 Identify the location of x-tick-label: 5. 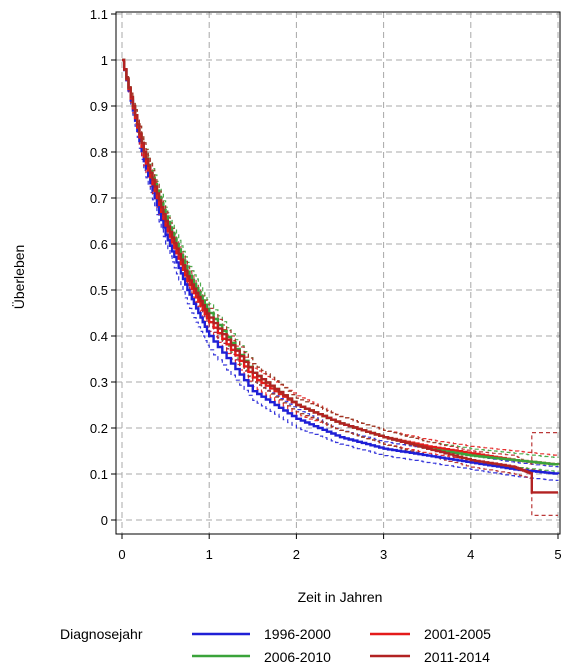
(557, 554).